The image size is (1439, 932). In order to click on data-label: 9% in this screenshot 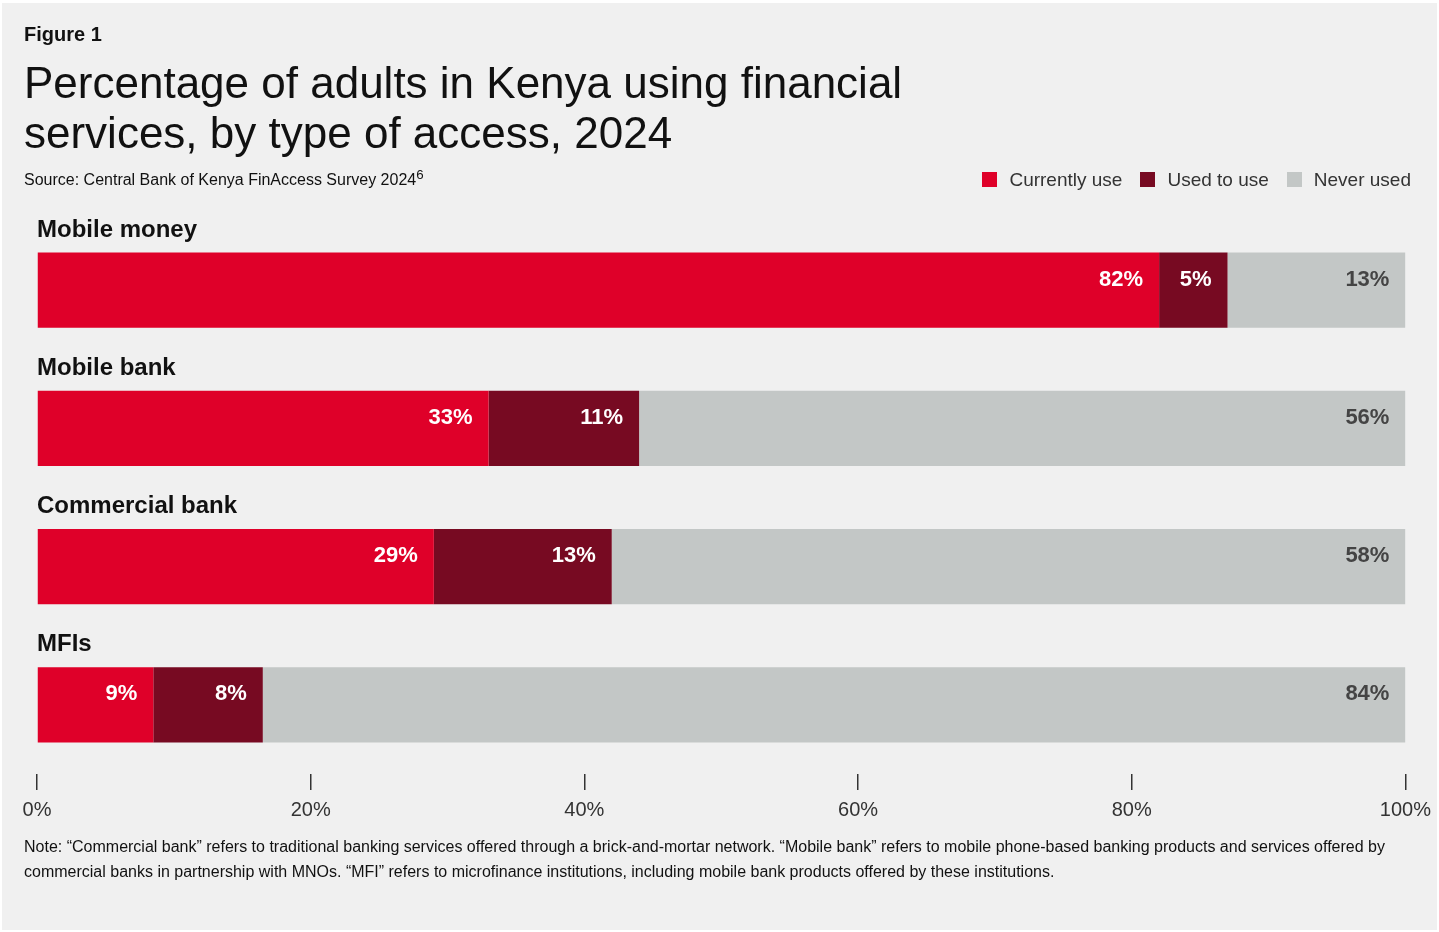, I will do `click(121, 693)`.